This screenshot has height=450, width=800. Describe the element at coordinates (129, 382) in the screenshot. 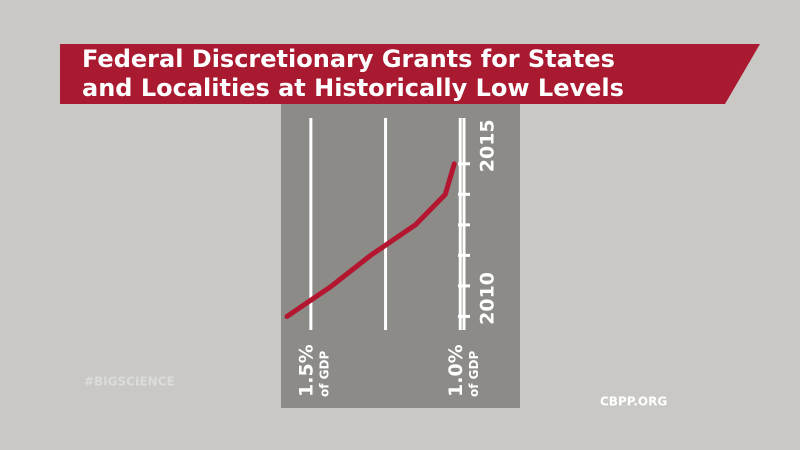

I see `hashtag: #BIGSCIENCE` at that location.